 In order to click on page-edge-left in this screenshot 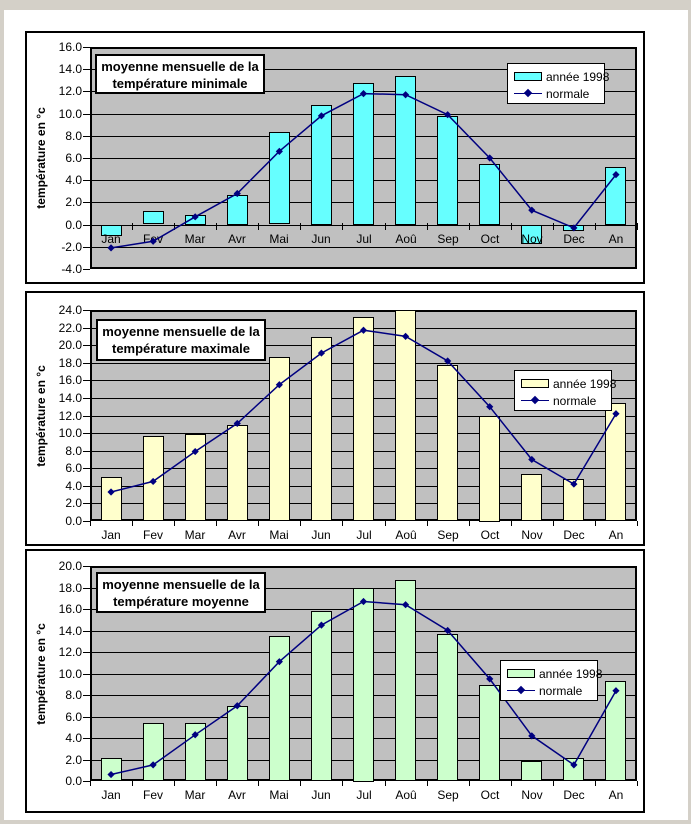, I will do `click(2, 412)`.